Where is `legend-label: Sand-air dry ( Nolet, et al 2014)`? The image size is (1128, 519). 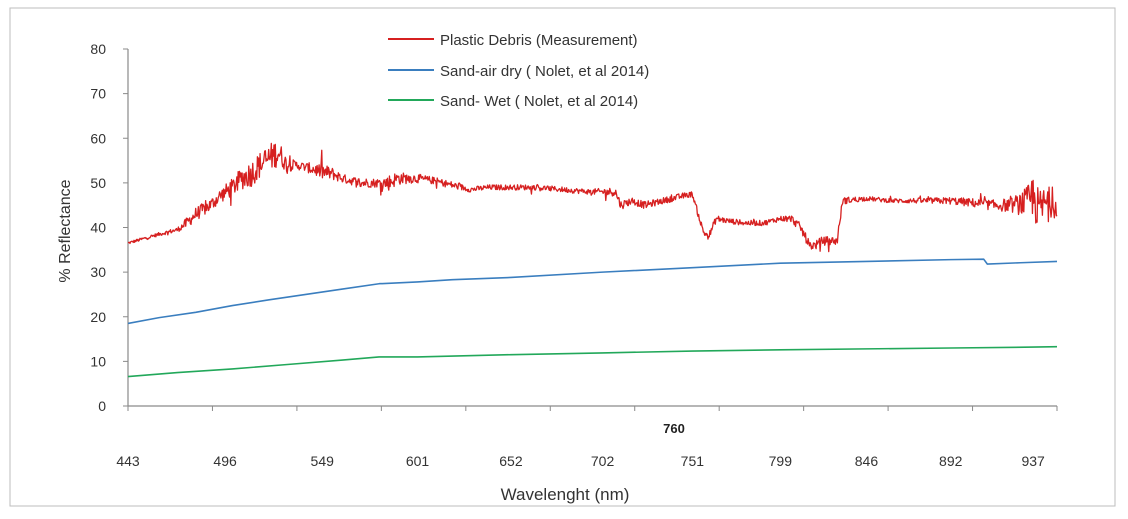 legend-label: Sand-air dry ( Nolet, et al 2014) is located at coordinates (544, 71).